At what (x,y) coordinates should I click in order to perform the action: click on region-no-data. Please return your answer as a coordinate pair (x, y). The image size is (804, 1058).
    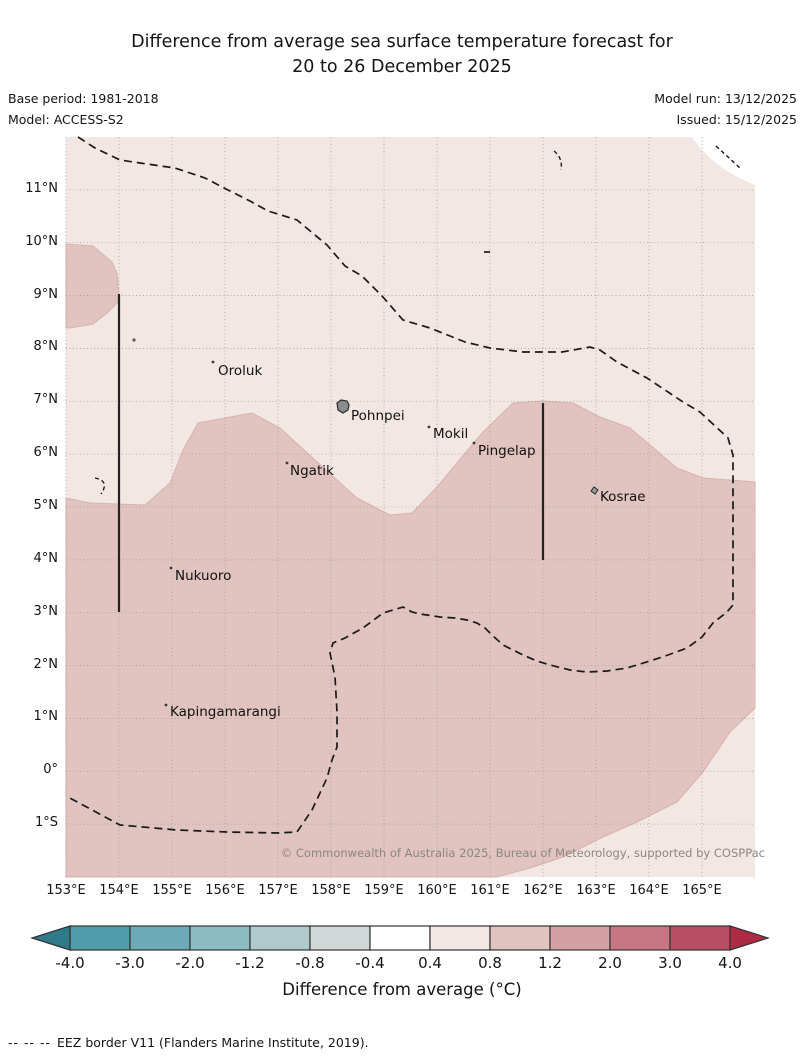
    Looking at the image, I should click on (723, 161).